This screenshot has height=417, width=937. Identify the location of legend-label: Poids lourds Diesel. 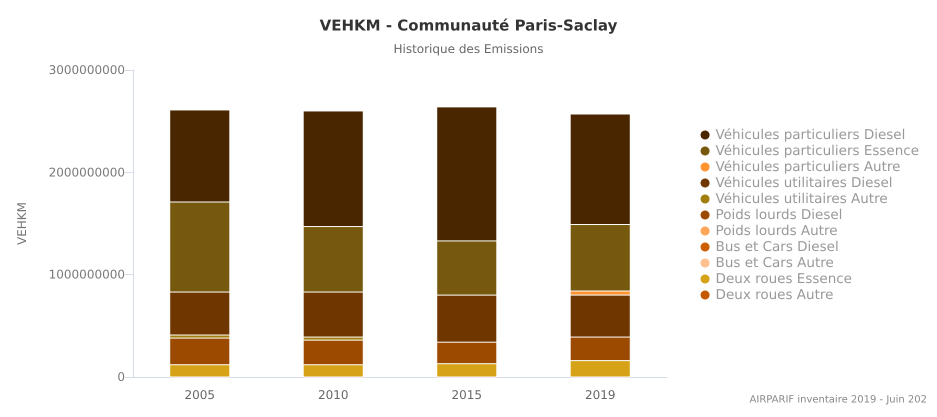
(779, 215).